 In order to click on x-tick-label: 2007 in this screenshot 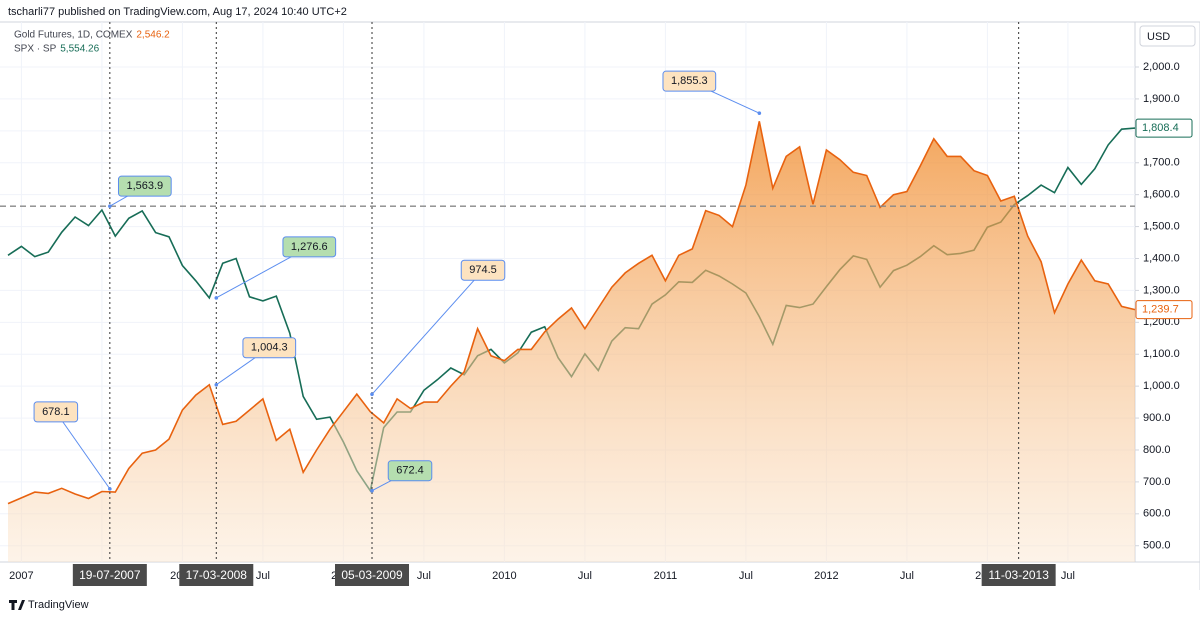, I will do `click(21, 576)`.